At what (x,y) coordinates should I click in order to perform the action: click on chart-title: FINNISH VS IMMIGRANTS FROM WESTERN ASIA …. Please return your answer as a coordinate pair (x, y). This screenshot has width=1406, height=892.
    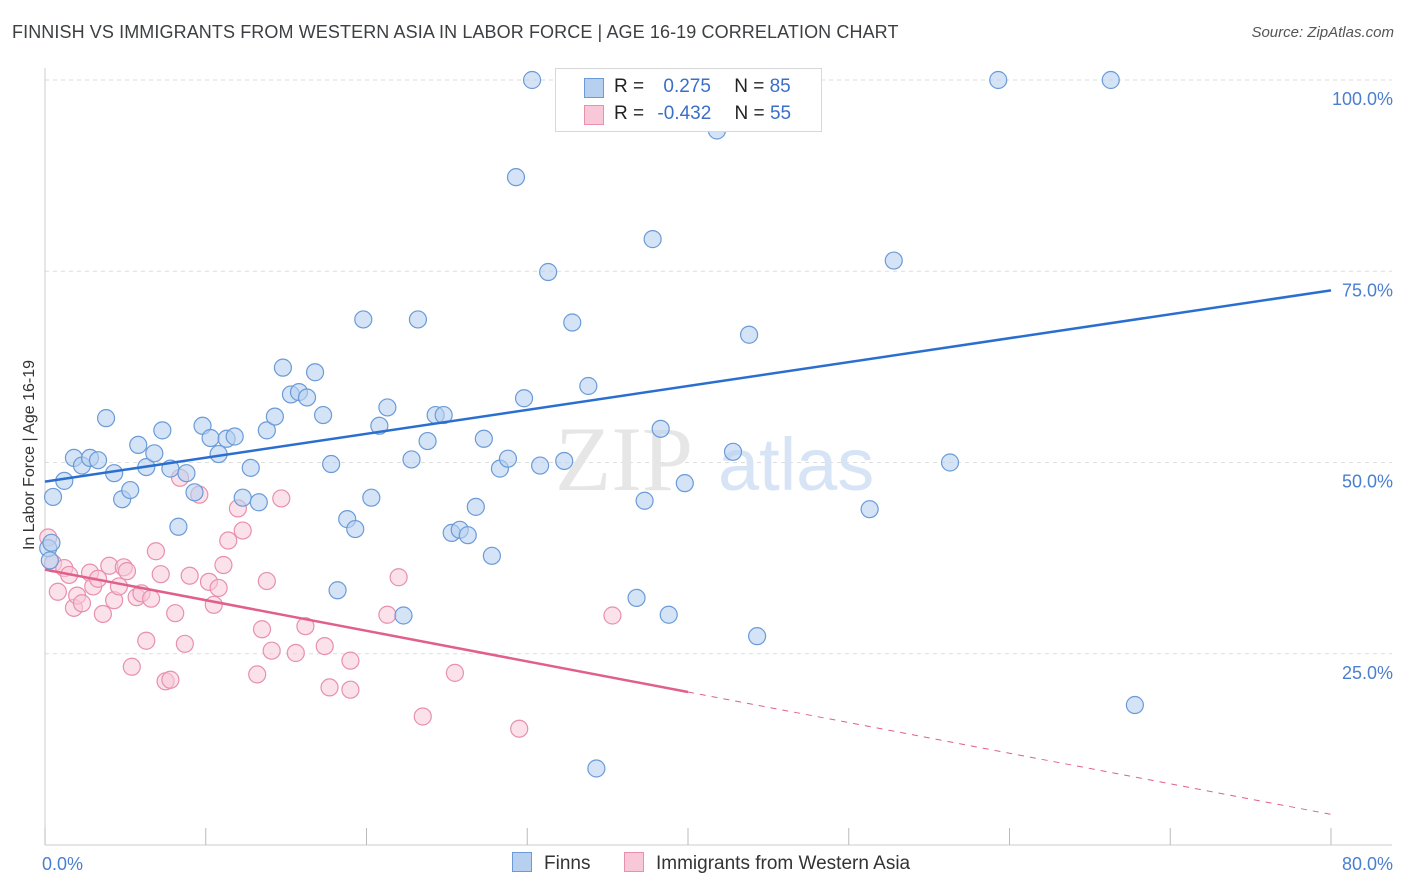
    Looking at the image, I should click on (455, 32).